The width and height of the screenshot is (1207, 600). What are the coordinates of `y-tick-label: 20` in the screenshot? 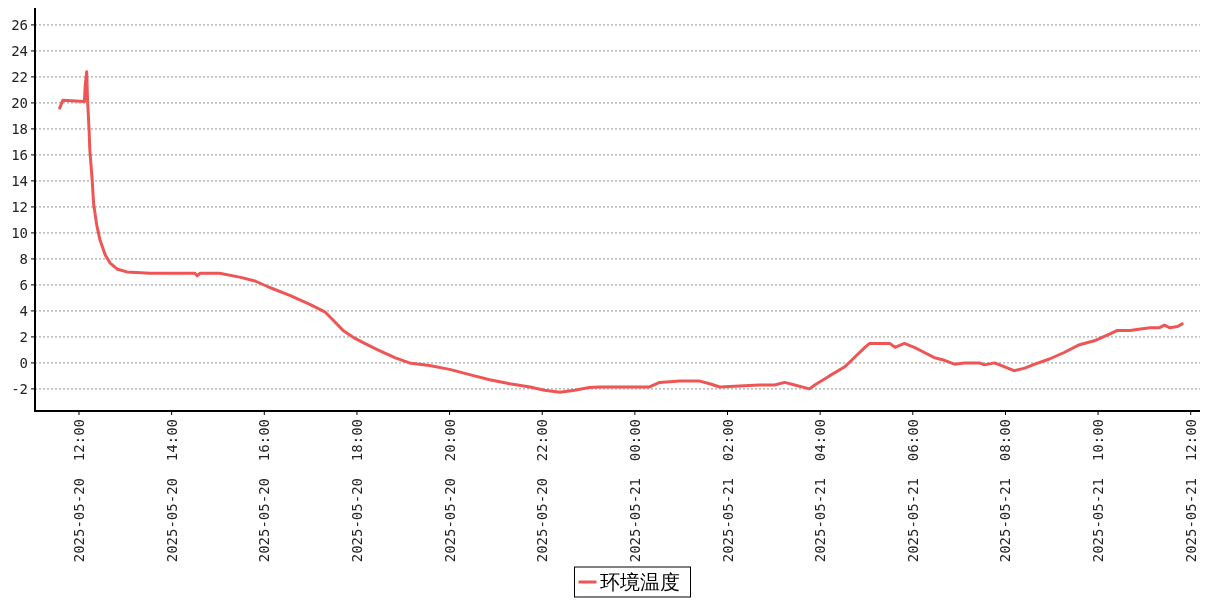 It's located at (19, 102).